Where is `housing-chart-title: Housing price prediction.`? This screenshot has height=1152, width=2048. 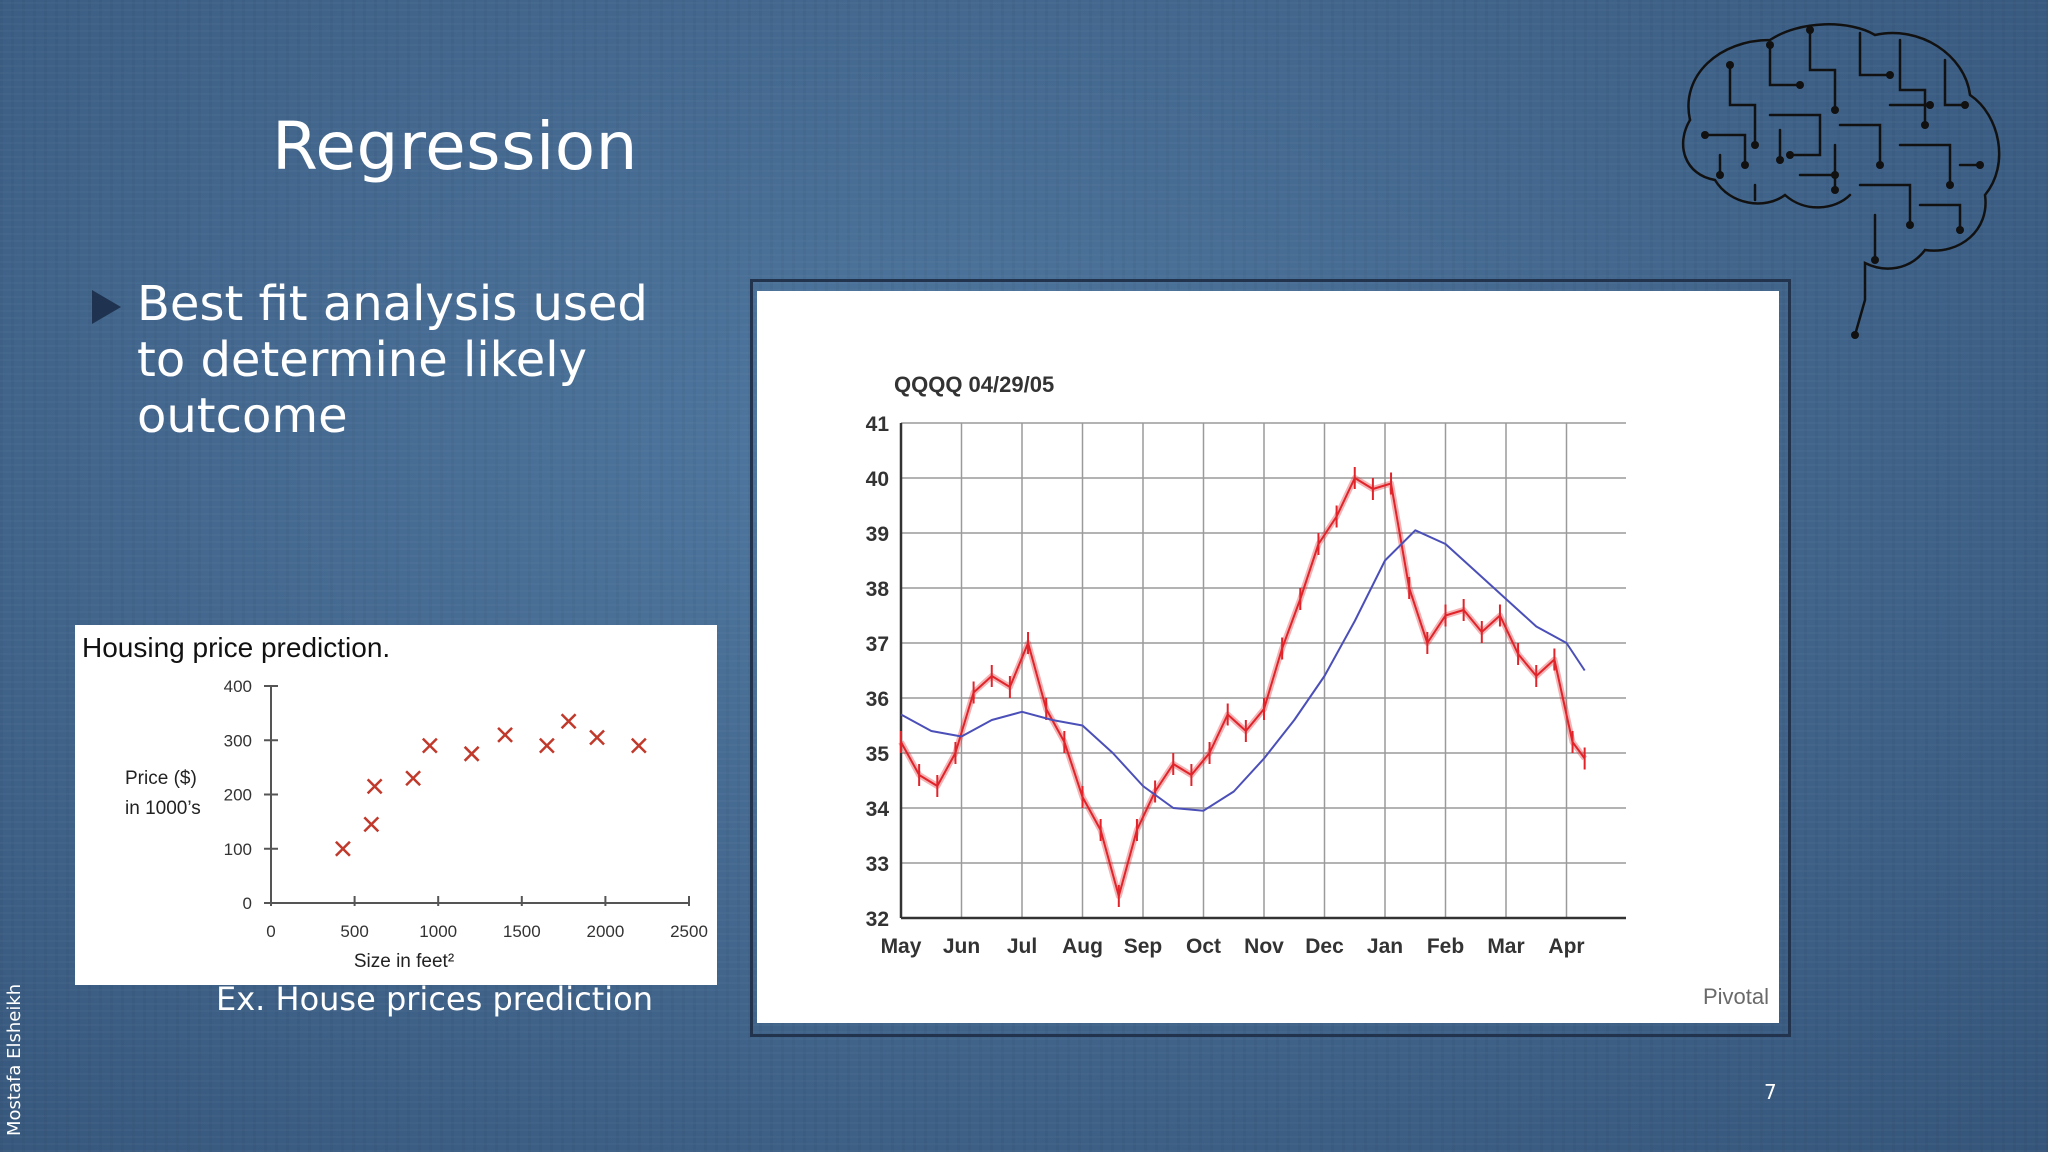
housing-chart-title: Housing price prediction. is located at coordinates (236, 647).